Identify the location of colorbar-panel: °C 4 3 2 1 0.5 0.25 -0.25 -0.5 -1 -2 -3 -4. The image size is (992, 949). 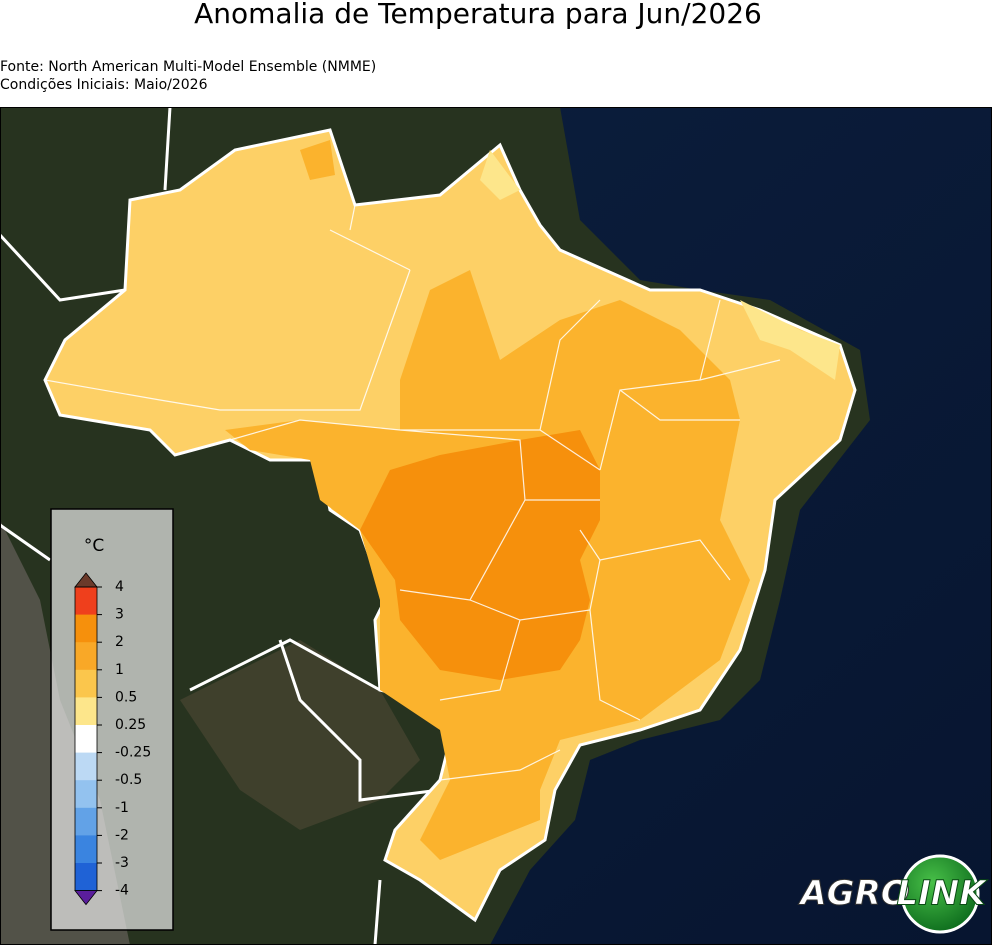
(112, 719).